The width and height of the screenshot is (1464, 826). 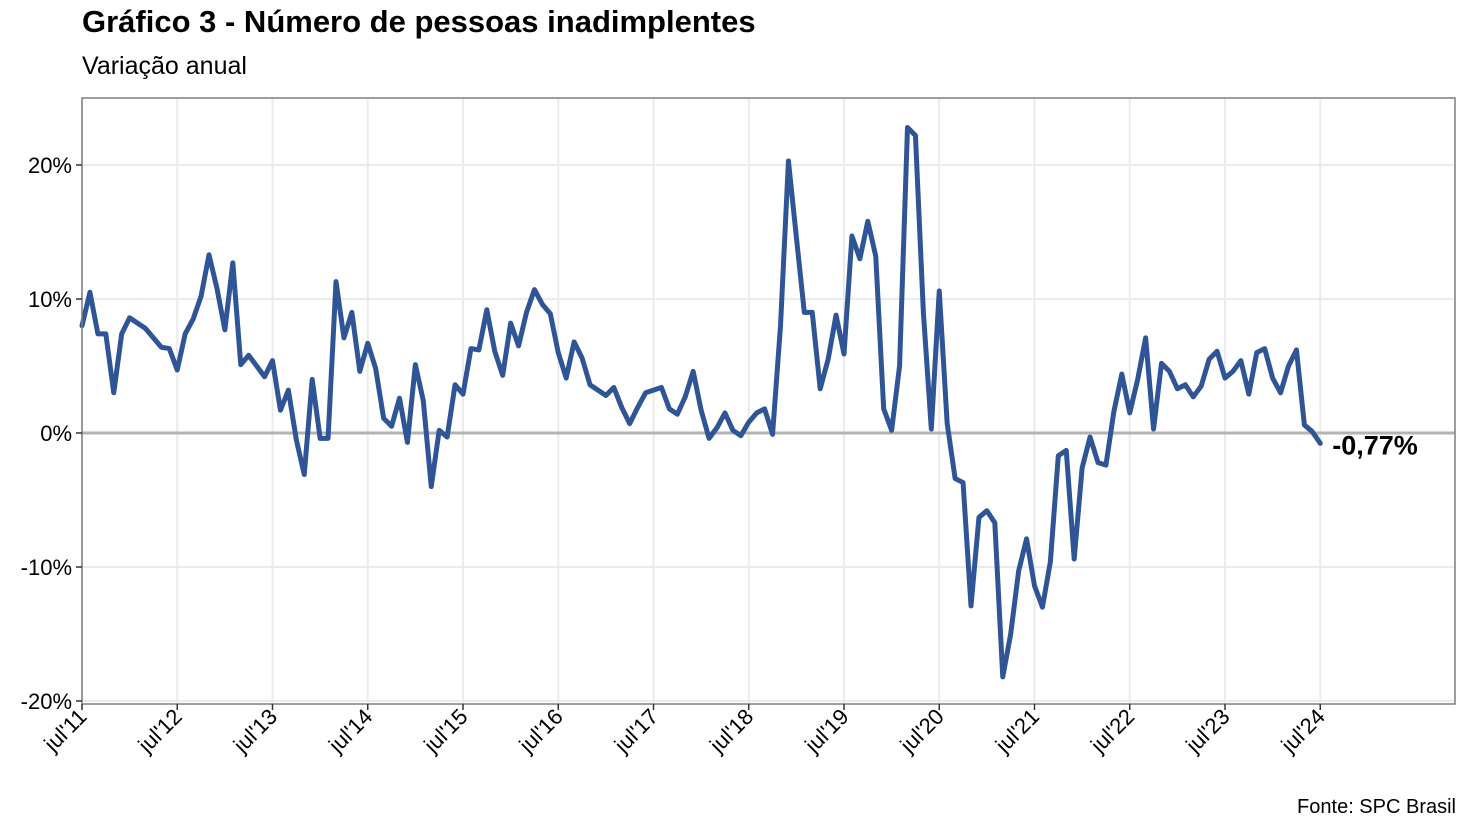 What do you see at coordinates (50, 165) in the screenshot?
I see `y-tick-label: 20%` at bounding box center [50, 165].